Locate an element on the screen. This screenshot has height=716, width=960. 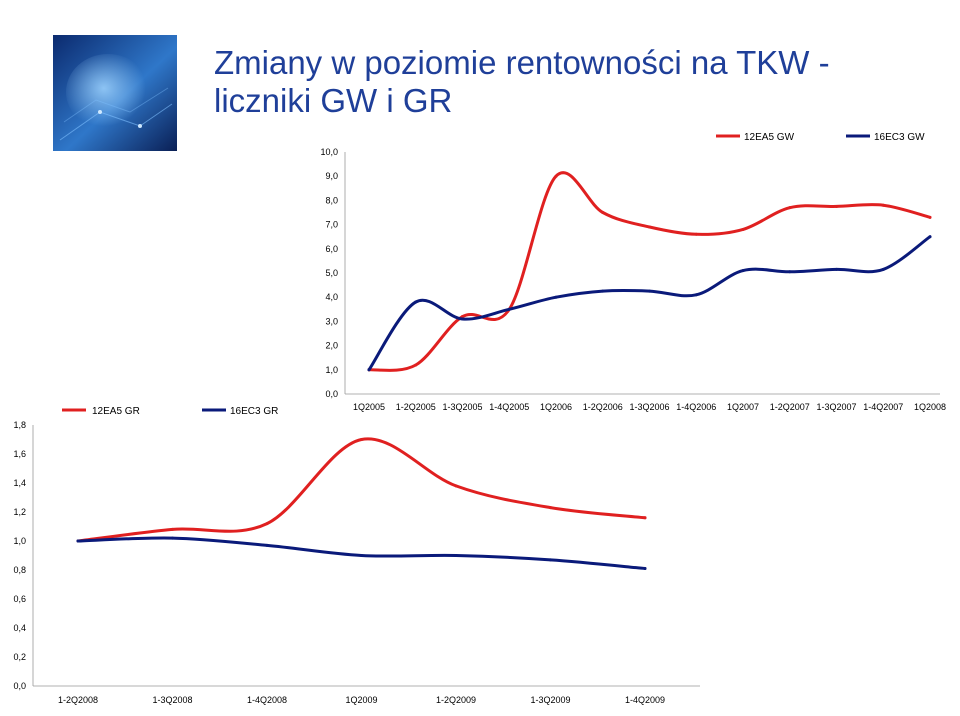
gw-x-tick-label: 1-3Q2005 is located at coordinates (462, 407).